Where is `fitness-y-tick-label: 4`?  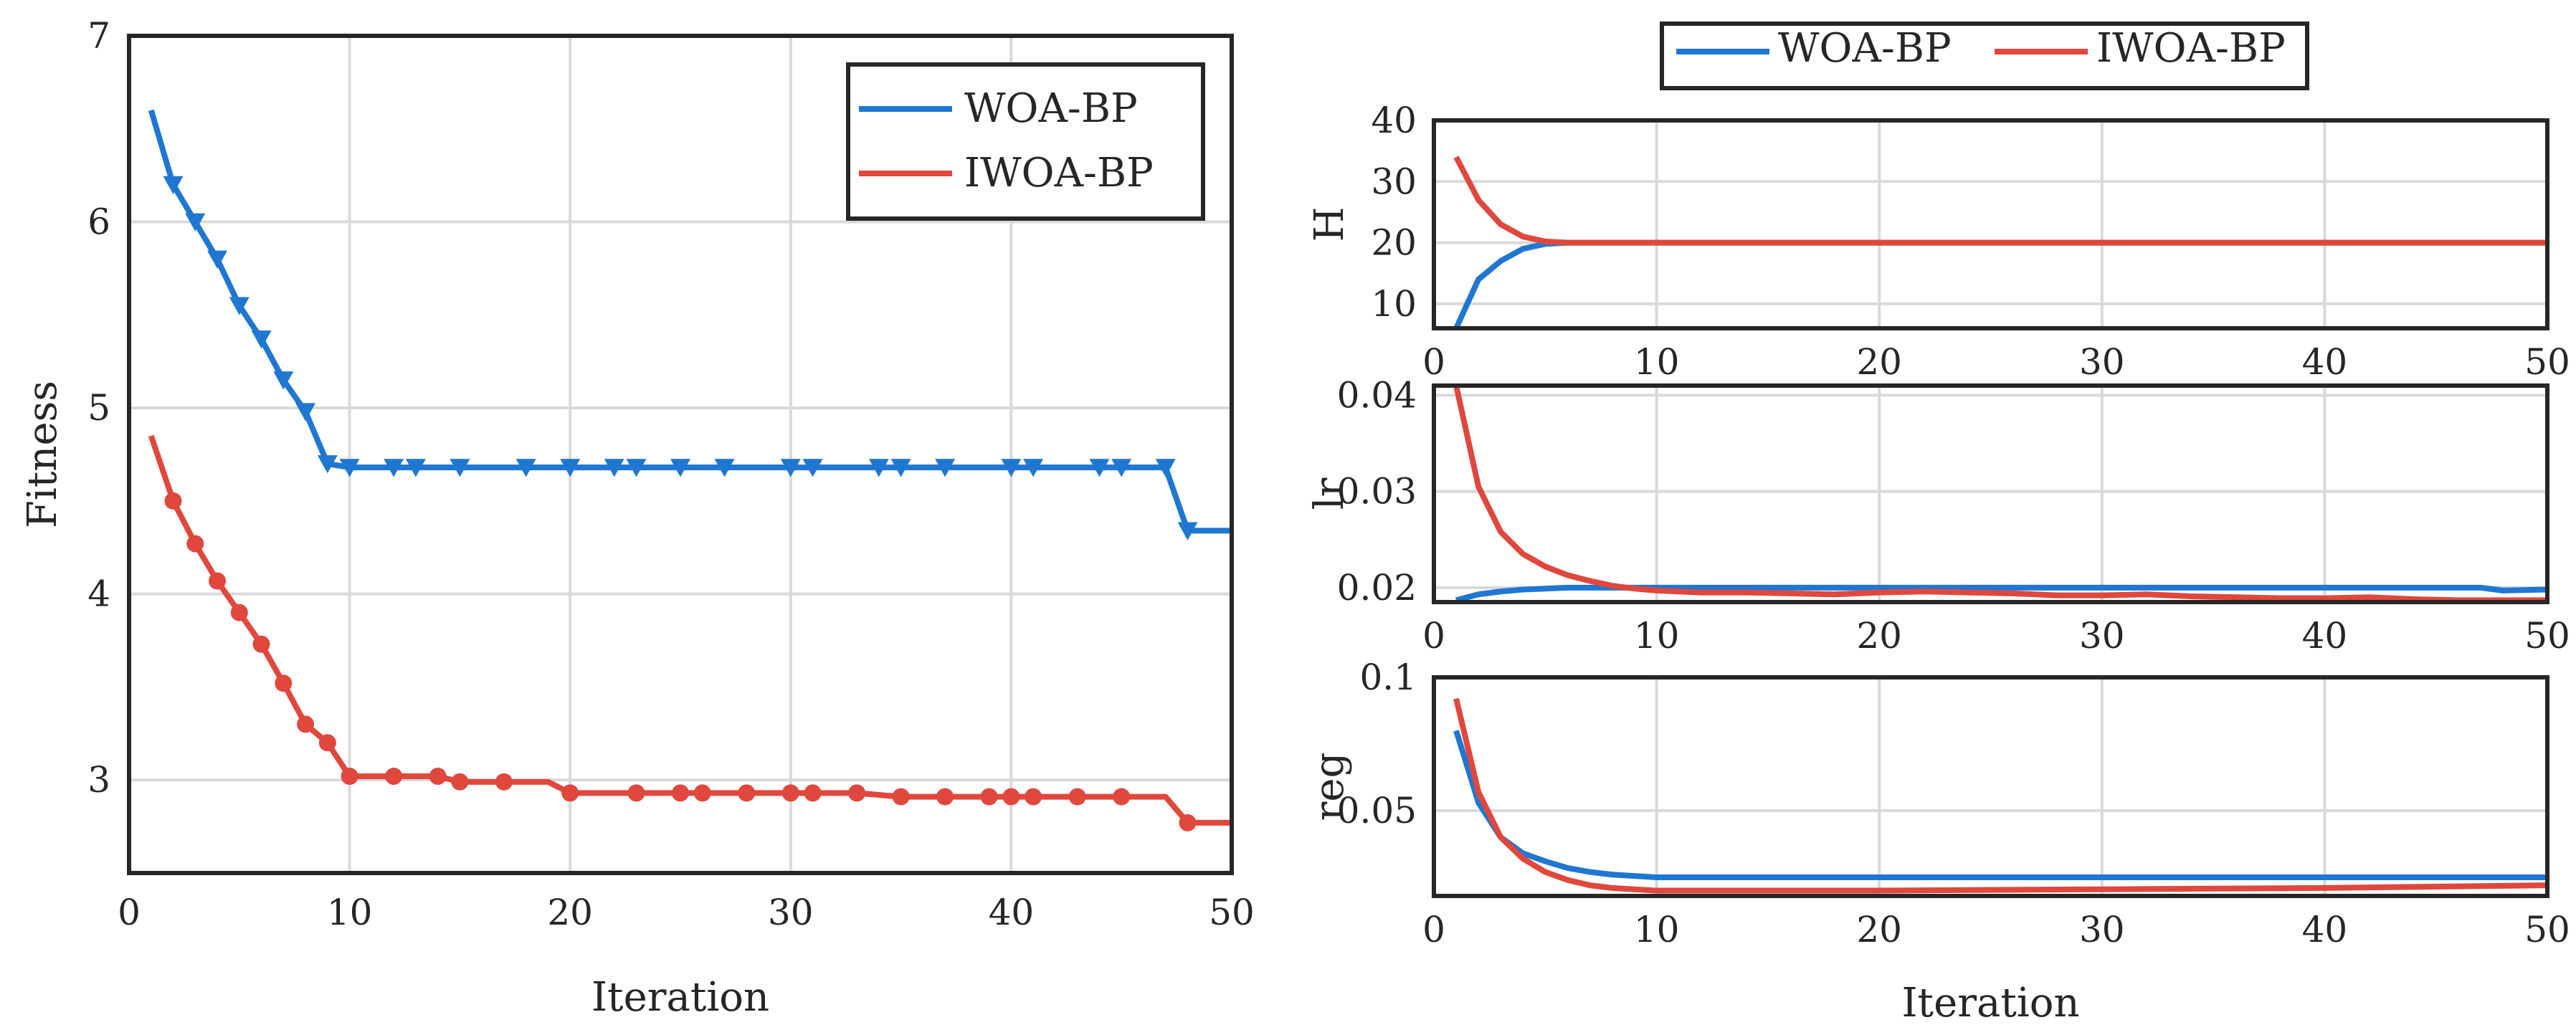
fitness-y-tick-label: 4 is located at coordinates (99, 594).